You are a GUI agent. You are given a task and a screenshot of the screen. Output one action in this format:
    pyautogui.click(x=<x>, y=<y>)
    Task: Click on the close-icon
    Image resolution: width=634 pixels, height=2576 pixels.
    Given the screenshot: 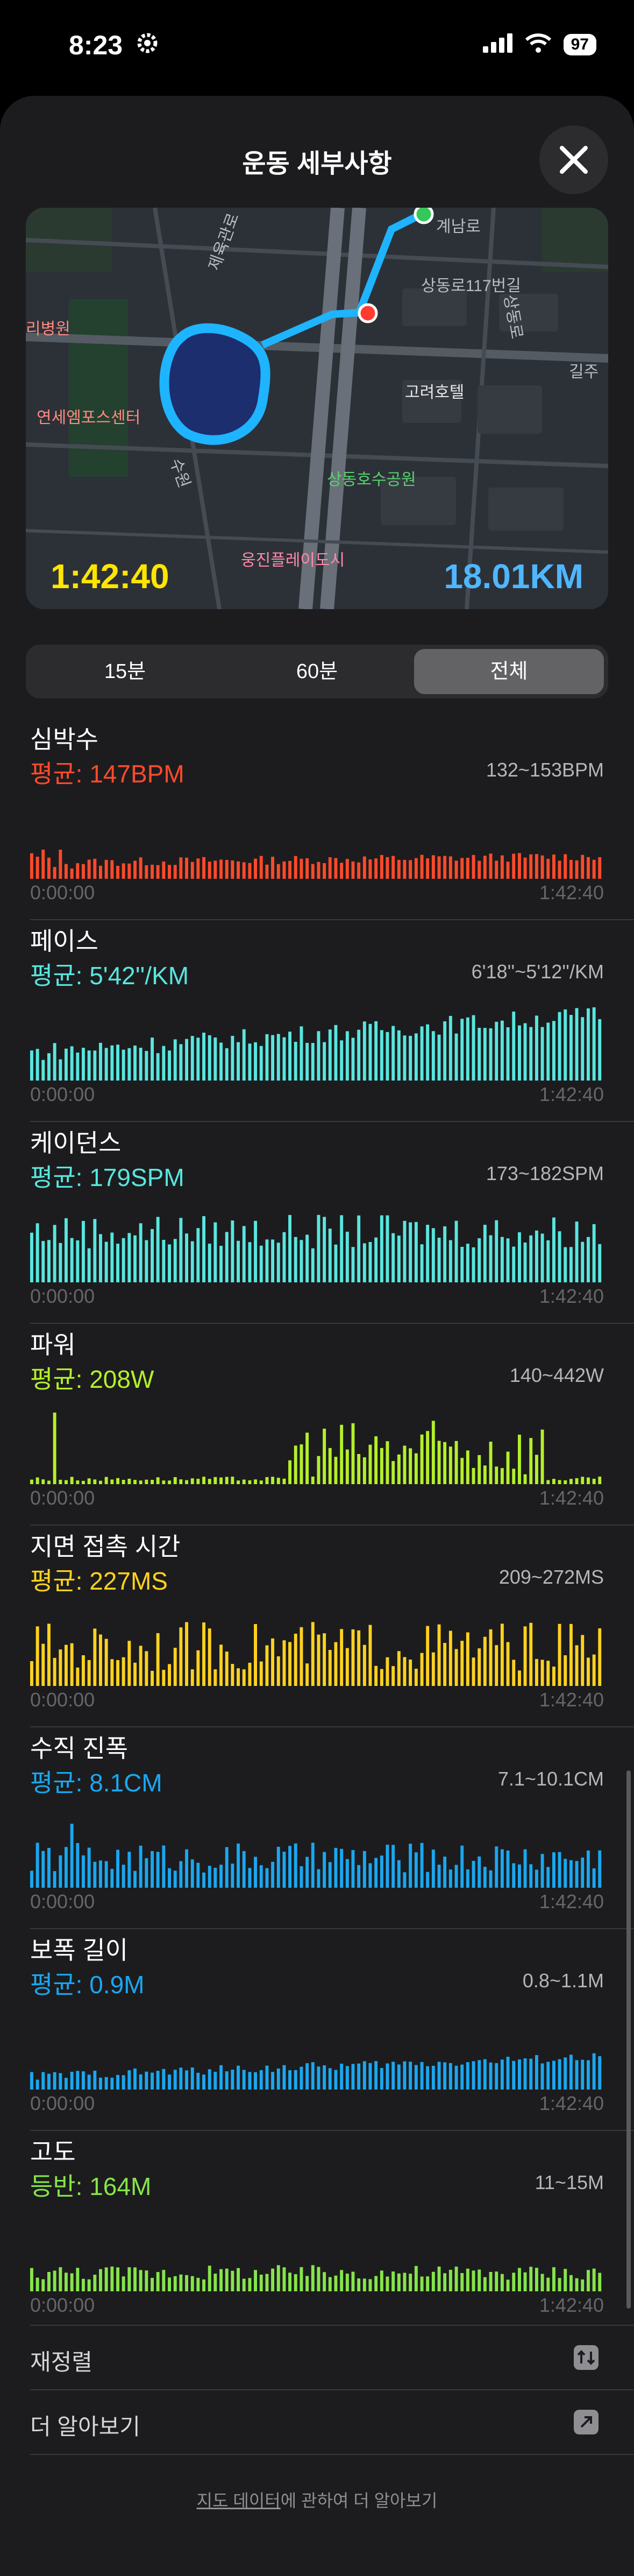 What is the action you would take?
    pyautogui.click(x=574, y=160)
    